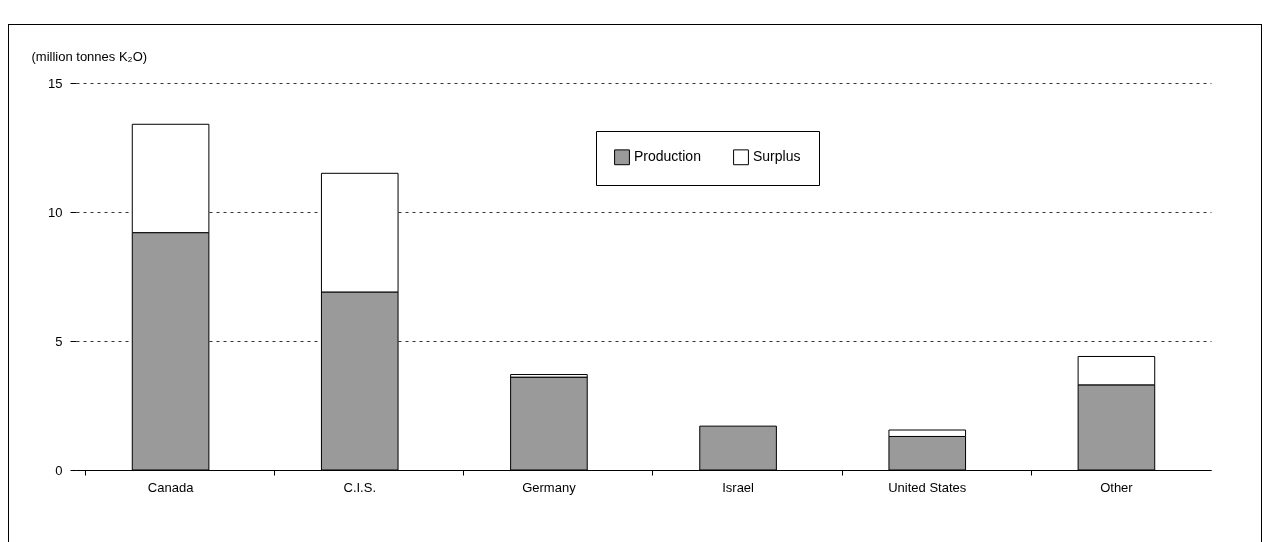  Describe the element at coordinates (667, 156) in the screenshot. I see `legend-label: Production` at that location.